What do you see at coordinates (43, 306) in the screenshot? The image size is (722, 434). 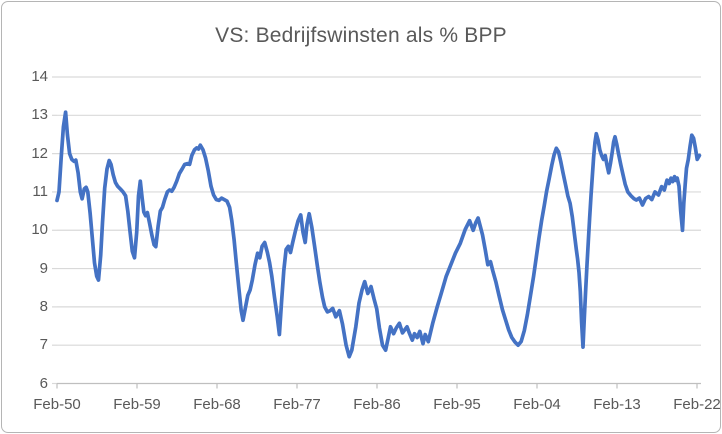 I see `y-axis-label: 8` at bounding box center [43, 306].